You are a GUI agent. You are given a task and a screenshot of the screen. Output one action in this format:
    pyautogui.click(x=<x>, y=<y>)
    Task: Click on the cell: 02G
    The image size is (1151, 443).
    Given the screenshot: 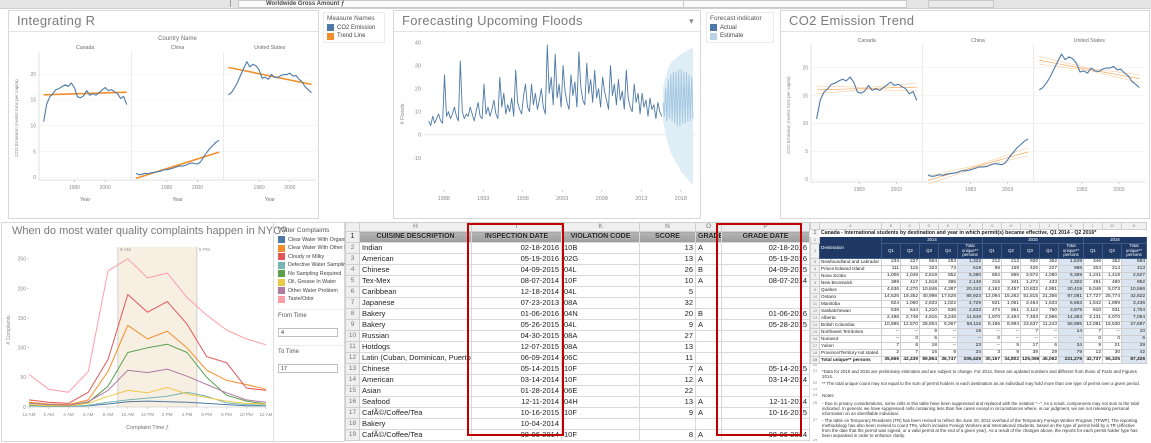 What is the action you would take?
    pyautogui.click(x=600, y=259)
    